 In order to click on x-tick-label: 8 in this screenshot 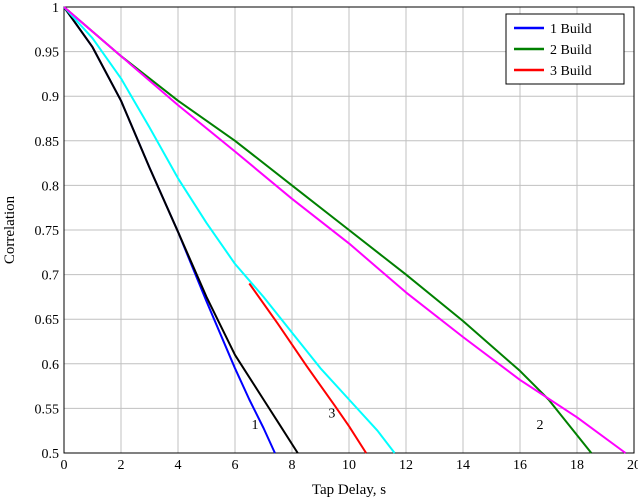, I will do `click(292, 465)`.